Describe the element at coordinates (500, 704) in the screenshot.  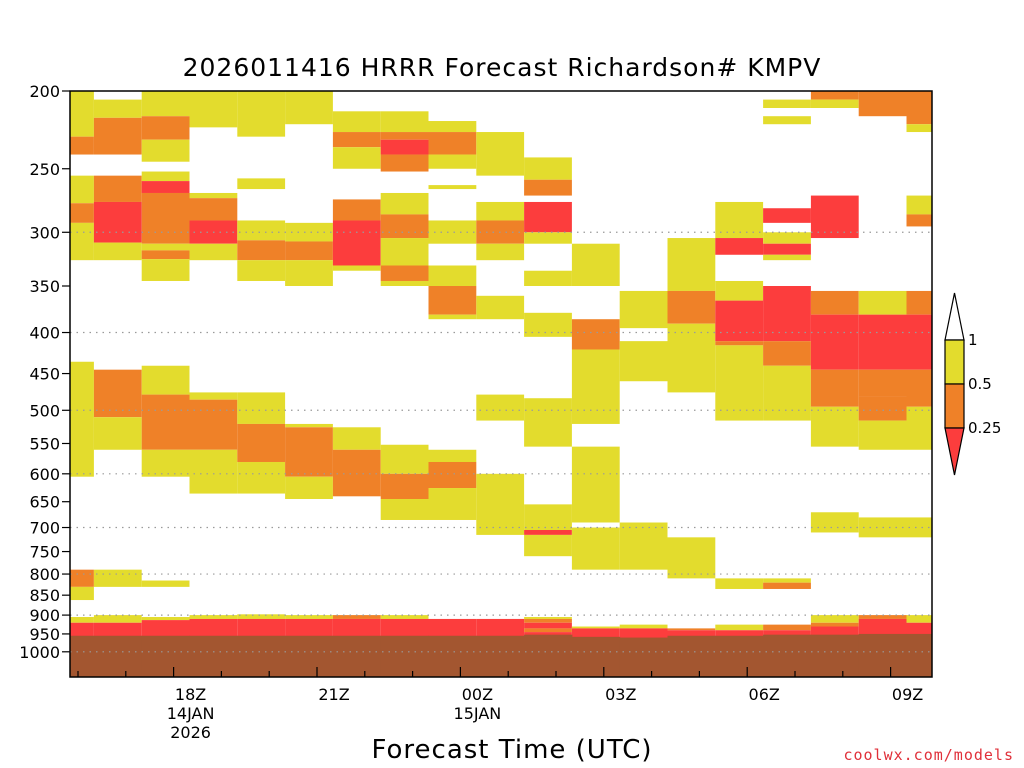
I see `x-axis: 18Z 14JAN 2026 21Z 00Z 15JAN 03Z 06Z 09Z` at that location.